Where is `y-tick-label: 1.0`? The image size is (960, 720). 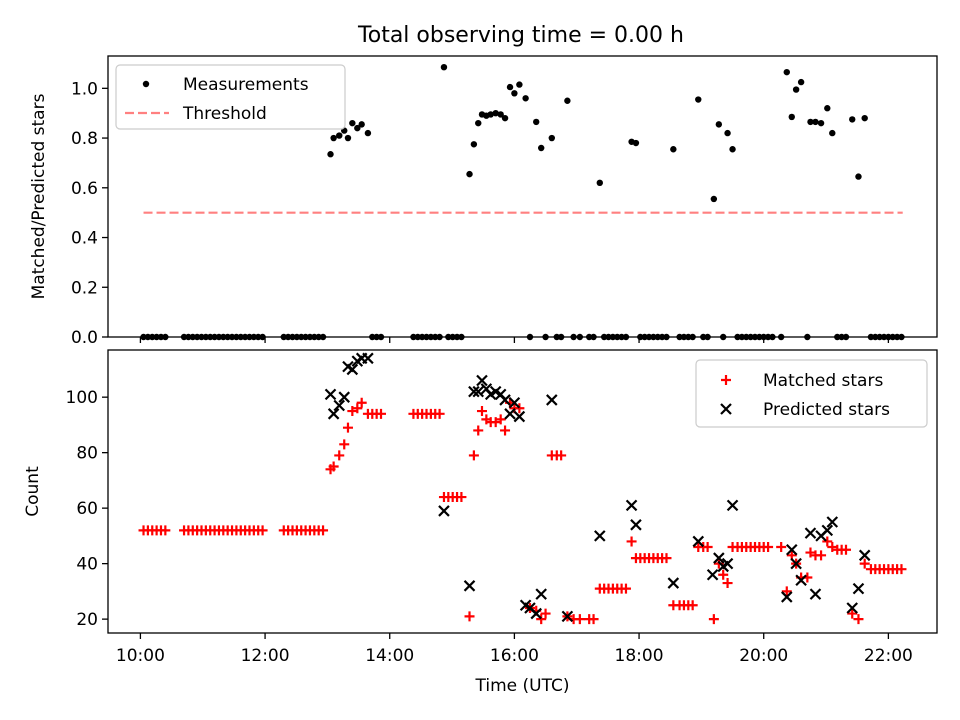
y-tick-label: 1.0 is located at coordinates (84, 89).